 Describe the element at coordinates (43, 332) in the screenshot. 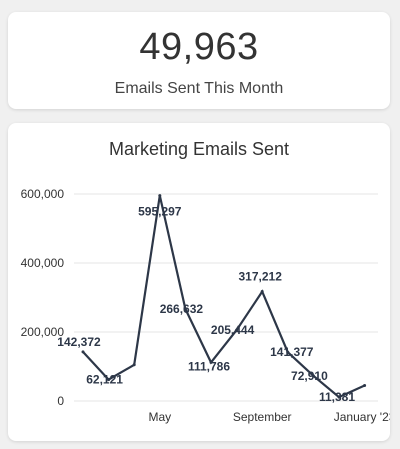

I see `y-tick-label: 200,000` at that location.